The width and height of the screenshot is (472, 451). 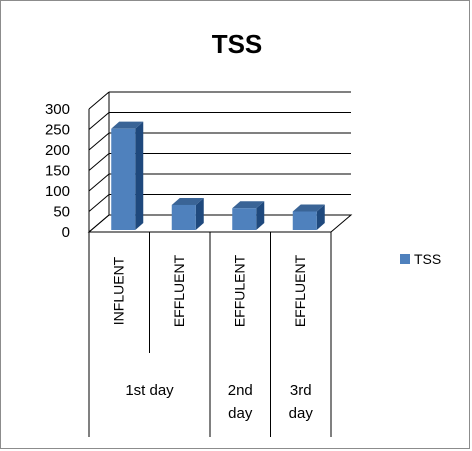 What do you see at coordinates (149, 390) in the screenshot?
I see `x-group-label: 1st day` at bounding box center [149, 390].